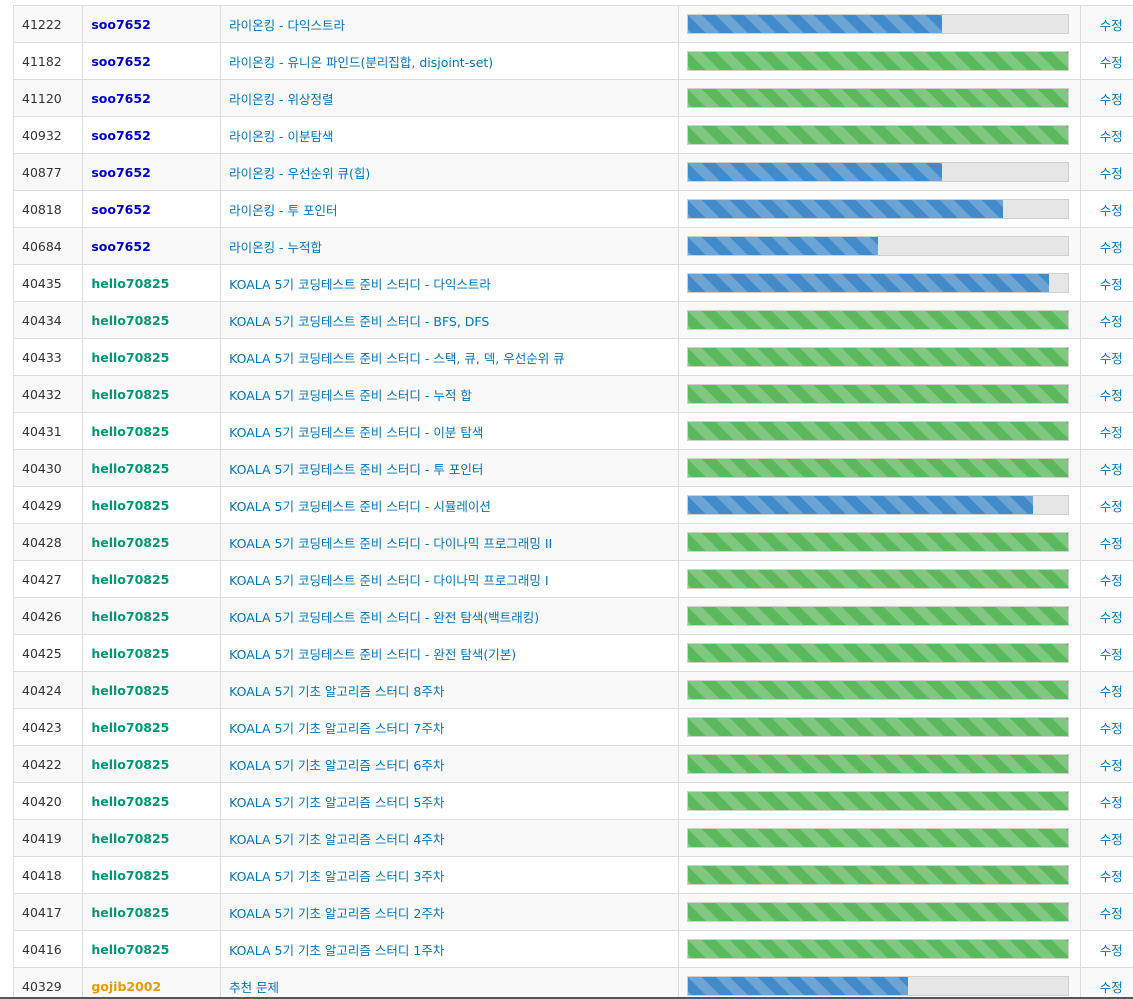 This screenshot has height=999, width=1133. What do you see at coordinates (359, 321) in the screenshot?
I see `workbook-title-link: KOALA 5기 코딩테스트 준비 스터디 - BFS, DFS` at bounding box center [359, 321].